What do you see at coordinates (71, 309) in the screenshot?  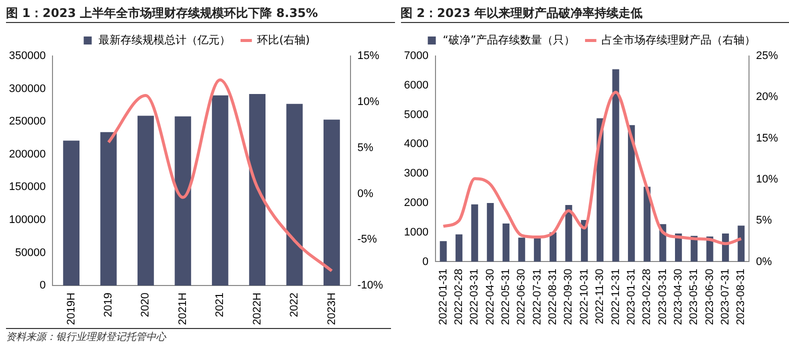 I see `x-tick-label: 2019H` at bounding box center [71, 309].